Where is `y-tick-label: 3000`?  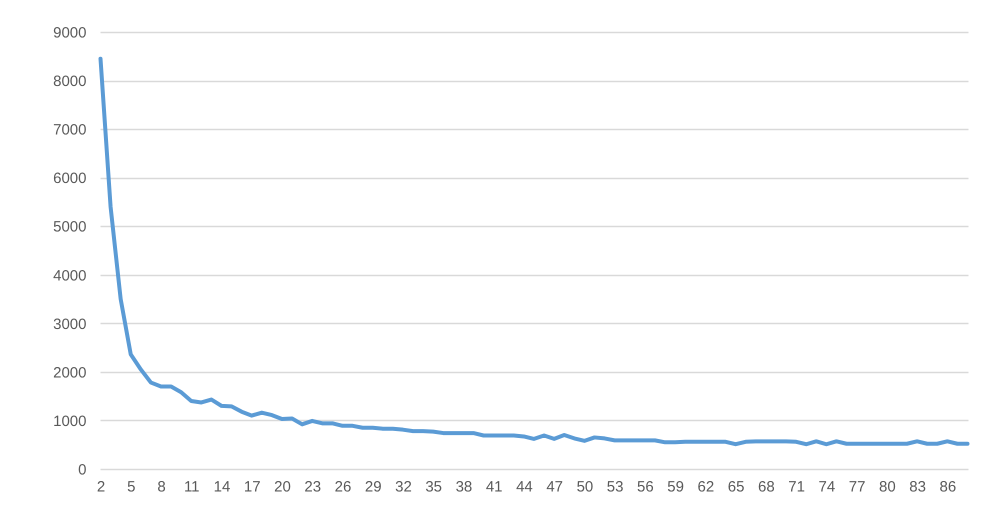
y-tick-label: 3000 is located at coordinates (69, 324).